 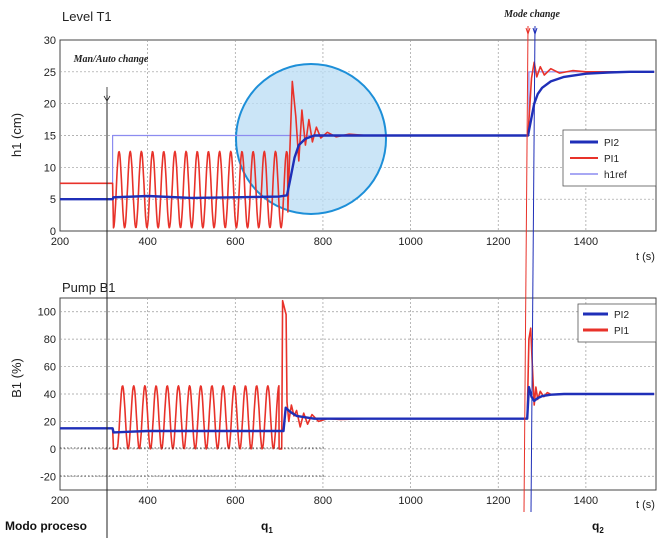 What do you see at coordinates (147, 501) in the screenshot?
I see `pump-xtick-label: 400` at bounding box center [147, 501].